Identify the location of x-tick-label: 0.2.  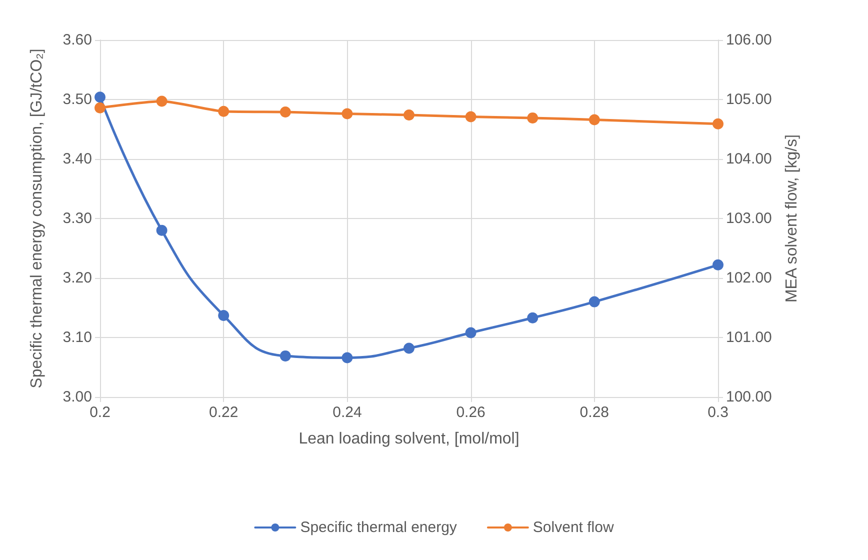
(100, 412).